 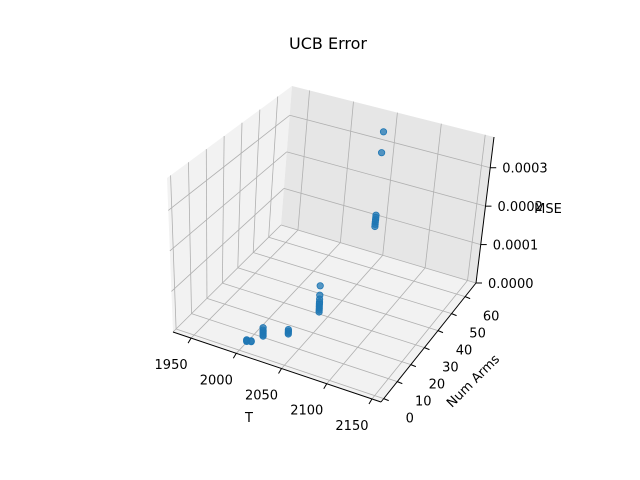 I want to click on y-tick-label: 50, so click(x=477, y=334).